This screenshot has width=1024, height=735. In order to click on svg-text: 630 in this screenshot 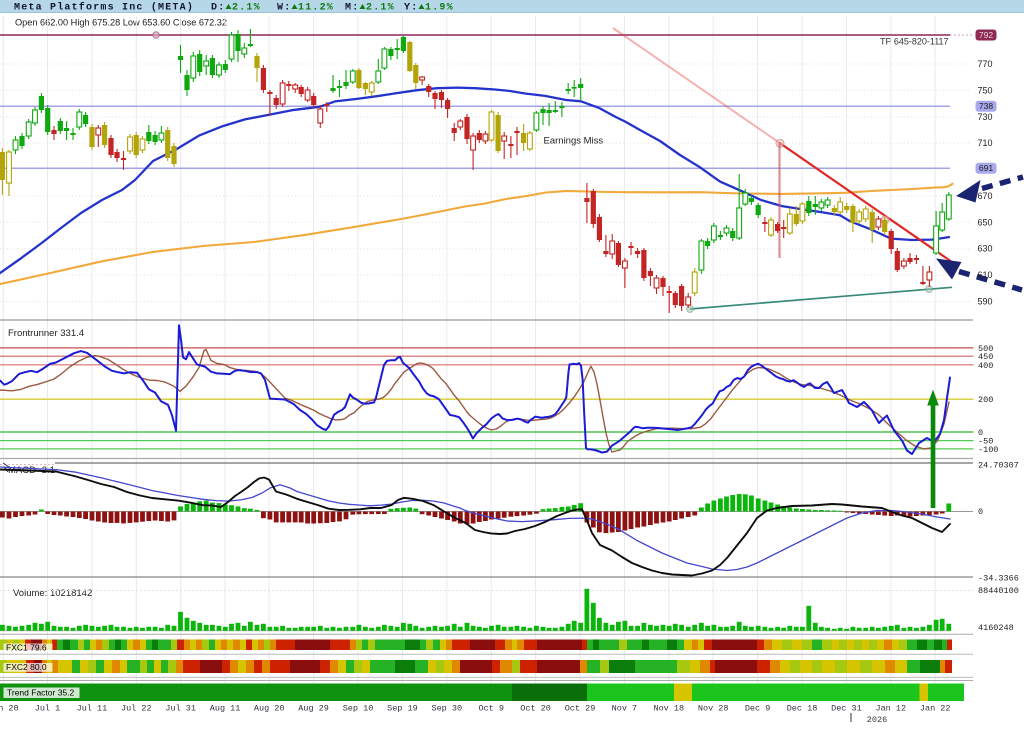, I will do `click(985, 249)`.